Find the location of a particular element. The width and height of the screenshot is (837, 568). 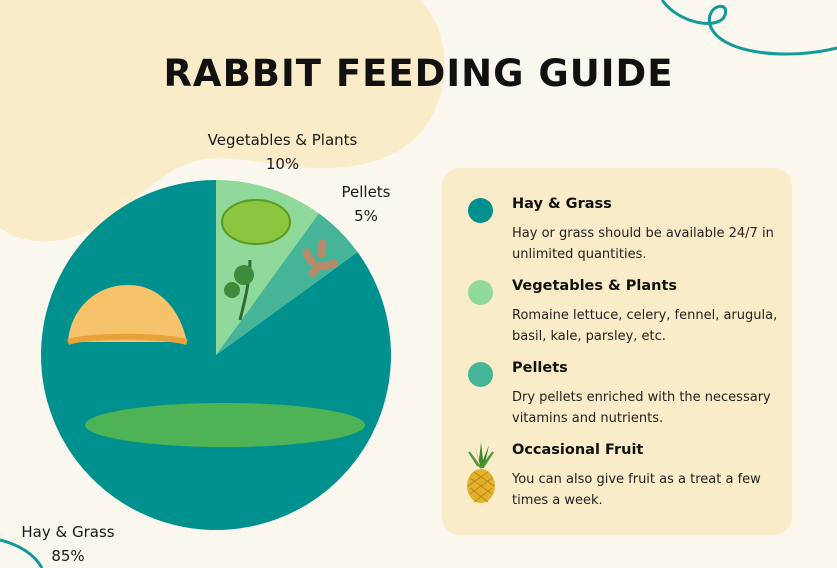

grass-patch-icon is located at coordinates (225, 425).